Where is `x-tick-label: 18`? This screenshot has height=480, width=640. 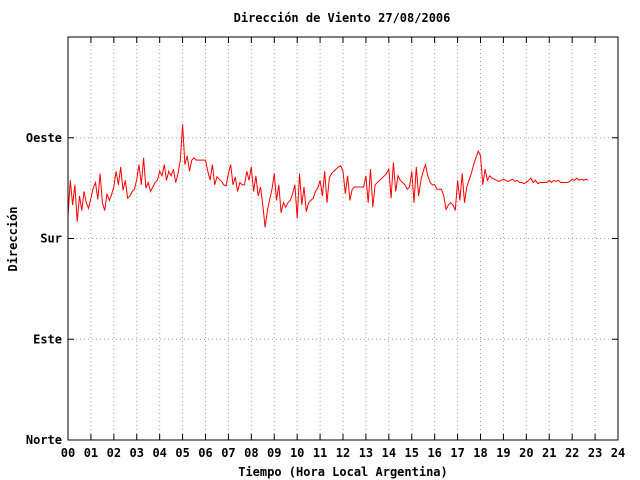
x-tick-label: 18 is located at coordinates (480, 453).